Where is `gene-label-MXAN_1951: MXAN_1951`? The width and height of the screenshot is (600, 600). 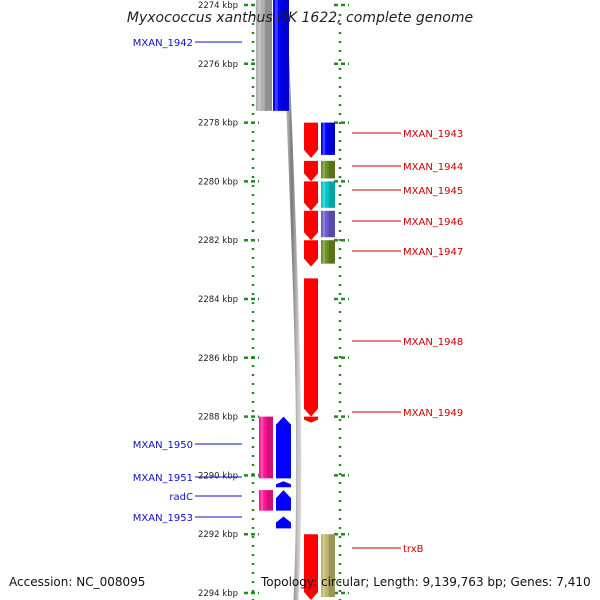 gene-label-MXAN_1951: MXAN_1951 is located at coordinates (163, 478).